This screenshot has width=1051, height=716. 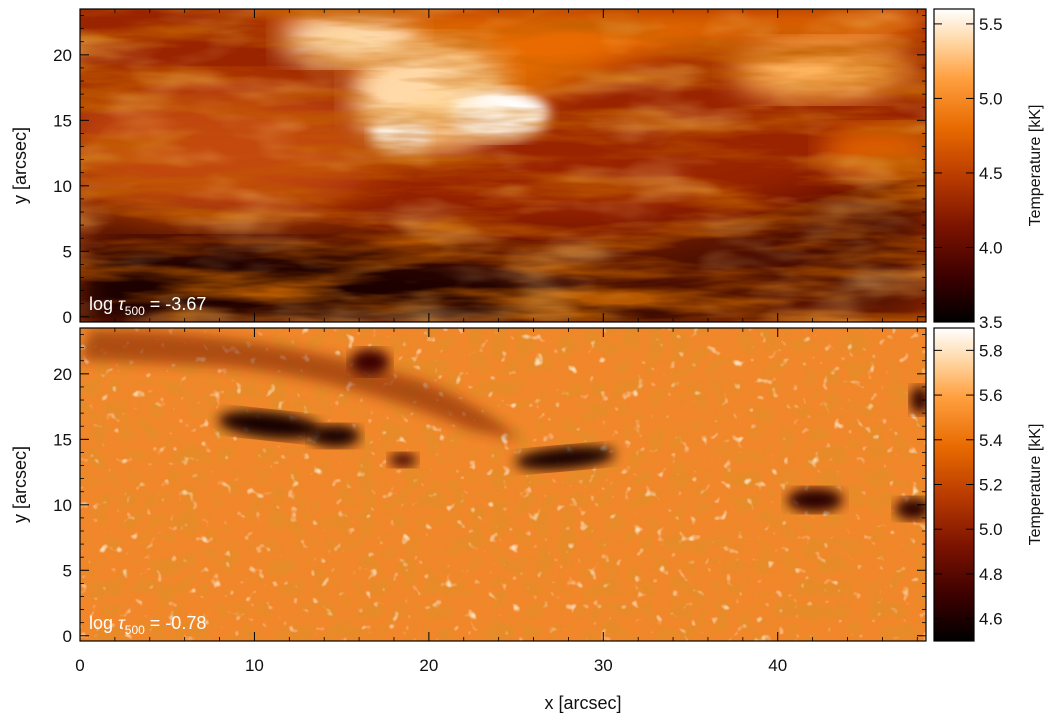 I want to click on colorbar-tick-label: 5.4, so click(x=991, y=440).